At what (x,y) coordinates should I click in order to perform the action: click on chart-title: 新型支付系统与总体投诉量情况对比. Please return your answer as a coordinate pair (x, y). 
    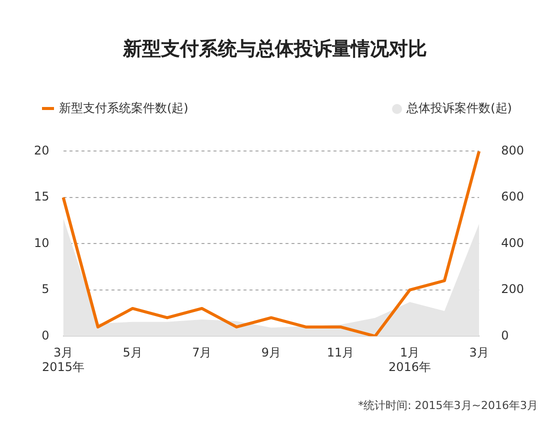
    Looking at the image, I should click on (275, 49).